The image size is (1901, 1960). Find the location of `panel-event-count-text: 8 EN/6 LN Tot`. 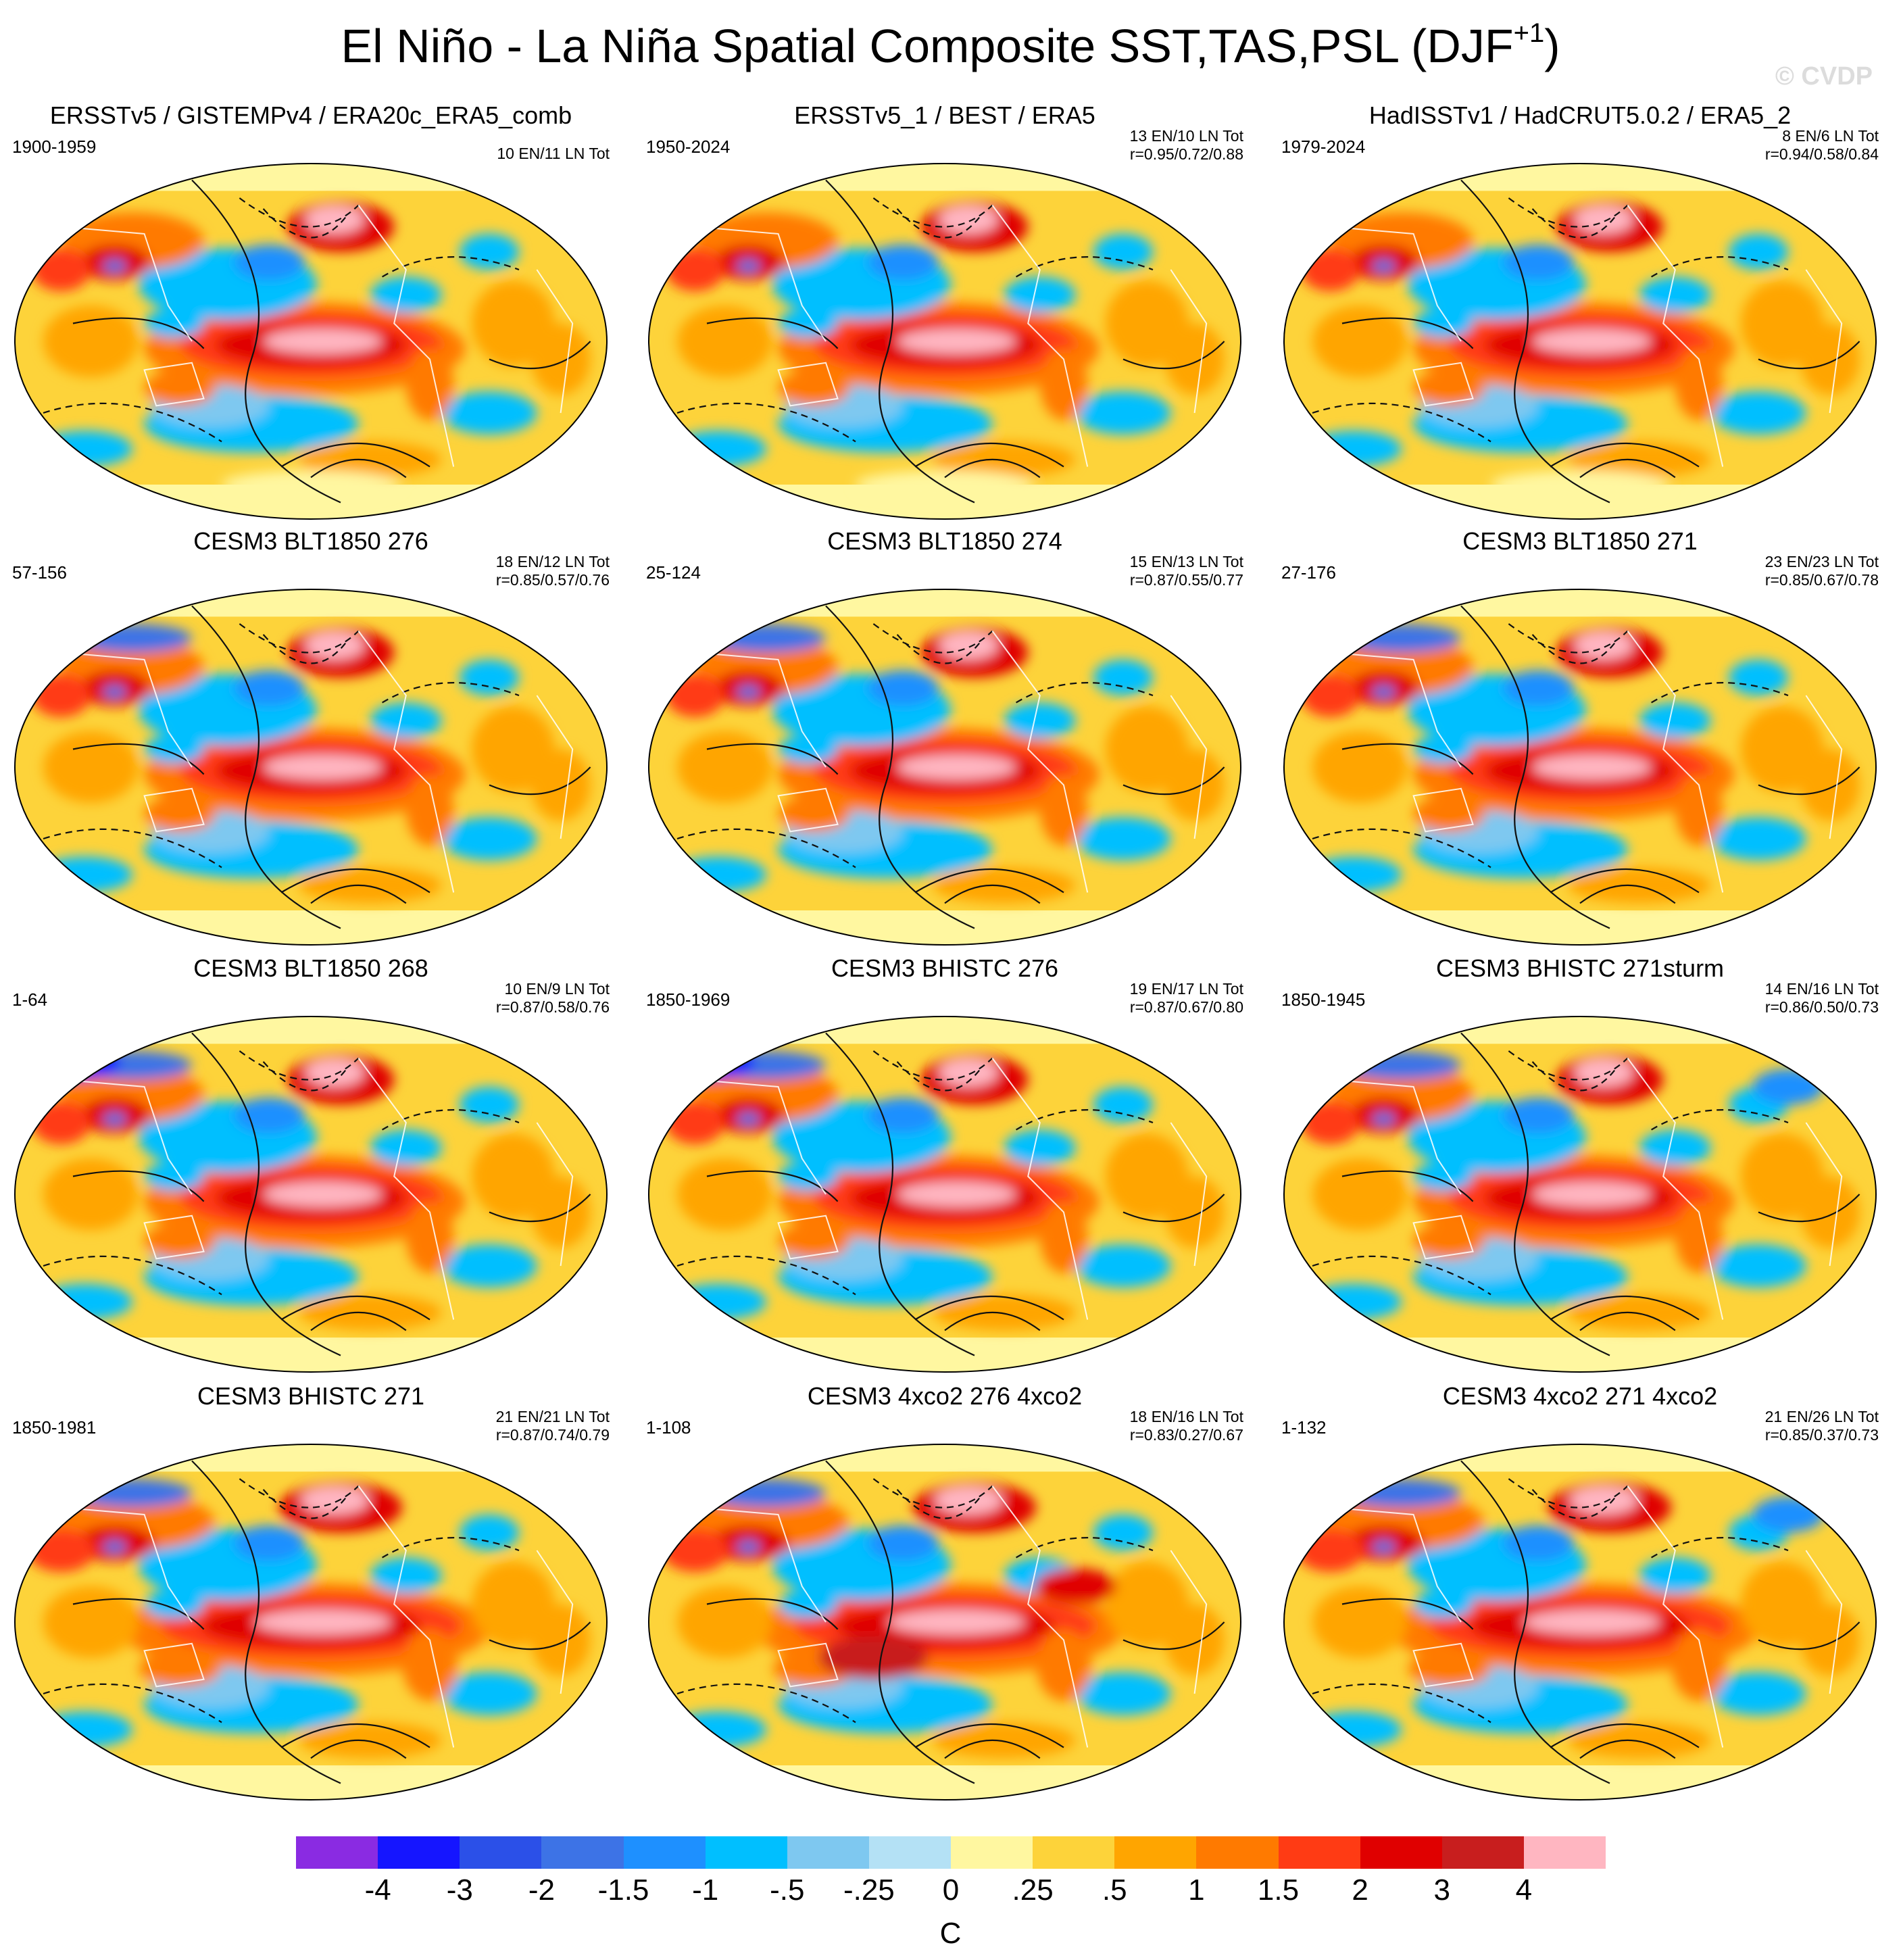

panel-event-count-text: 8 EN/6 LN Tot is located at coordinates (1830, 136).